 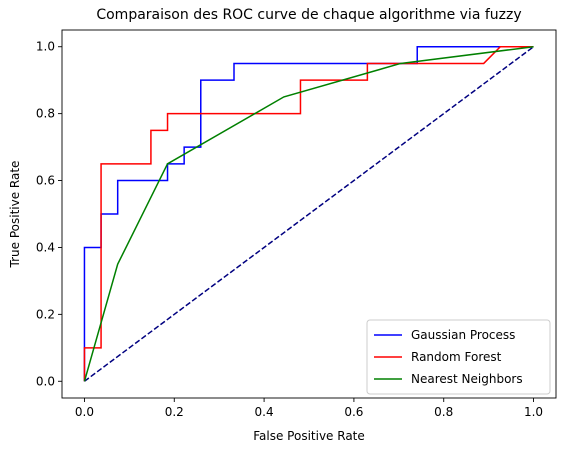 I want to click on y-axis-label: True Positive Rate, so click(x=15, y=215).